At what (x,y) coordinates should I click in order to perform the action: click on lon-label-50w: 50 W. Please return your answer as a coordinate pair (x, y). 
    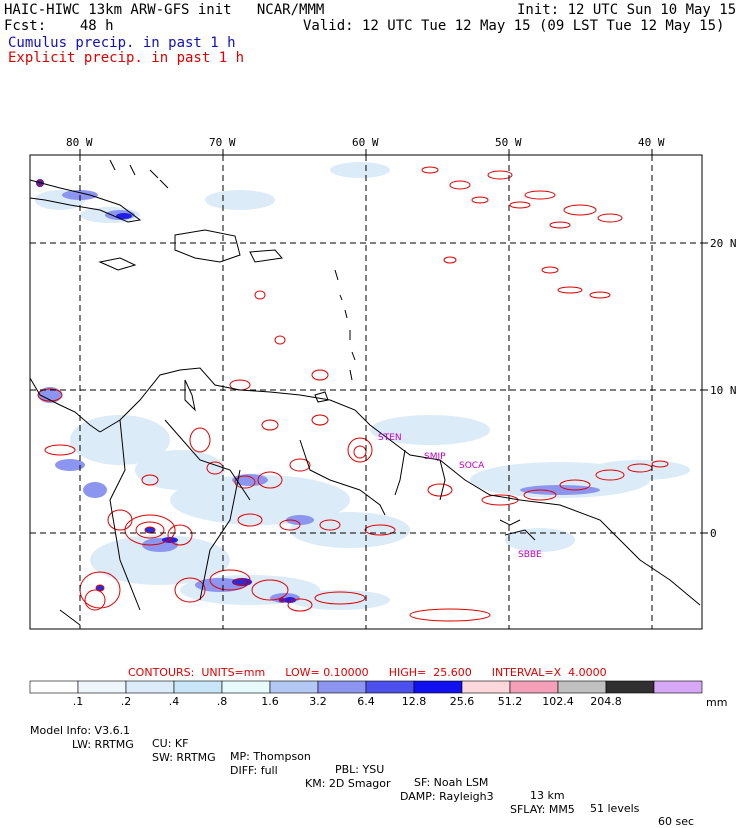
    Looking at the image, I should click on (508, 142).